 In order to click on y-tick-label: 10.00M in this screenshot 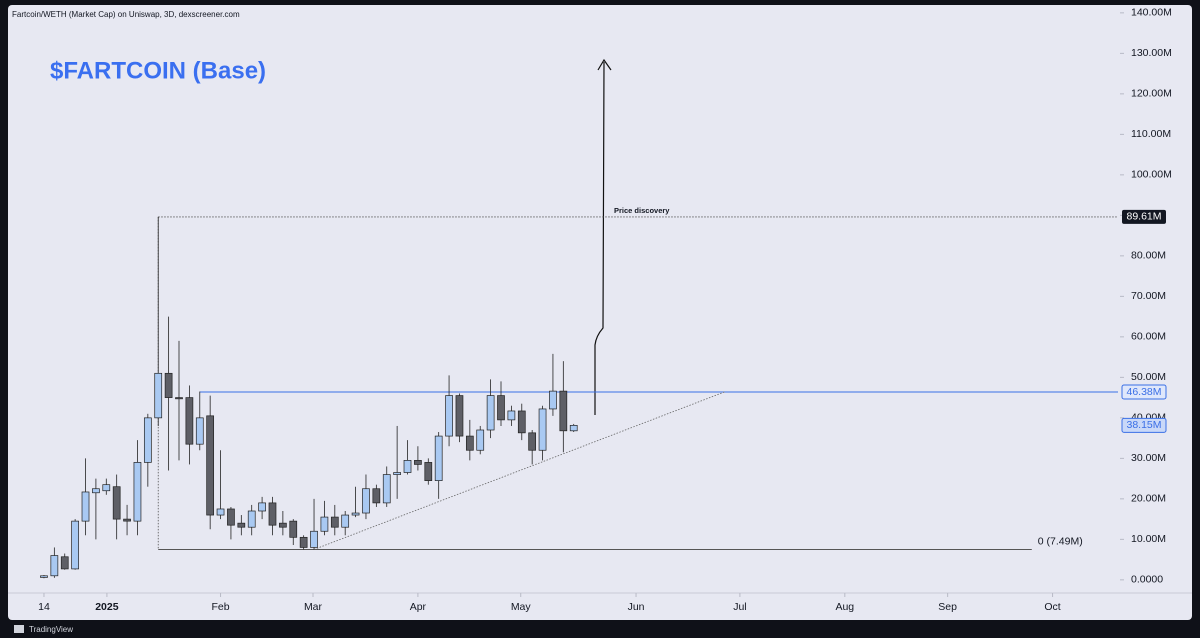, I will do `click(1148, 539)`.